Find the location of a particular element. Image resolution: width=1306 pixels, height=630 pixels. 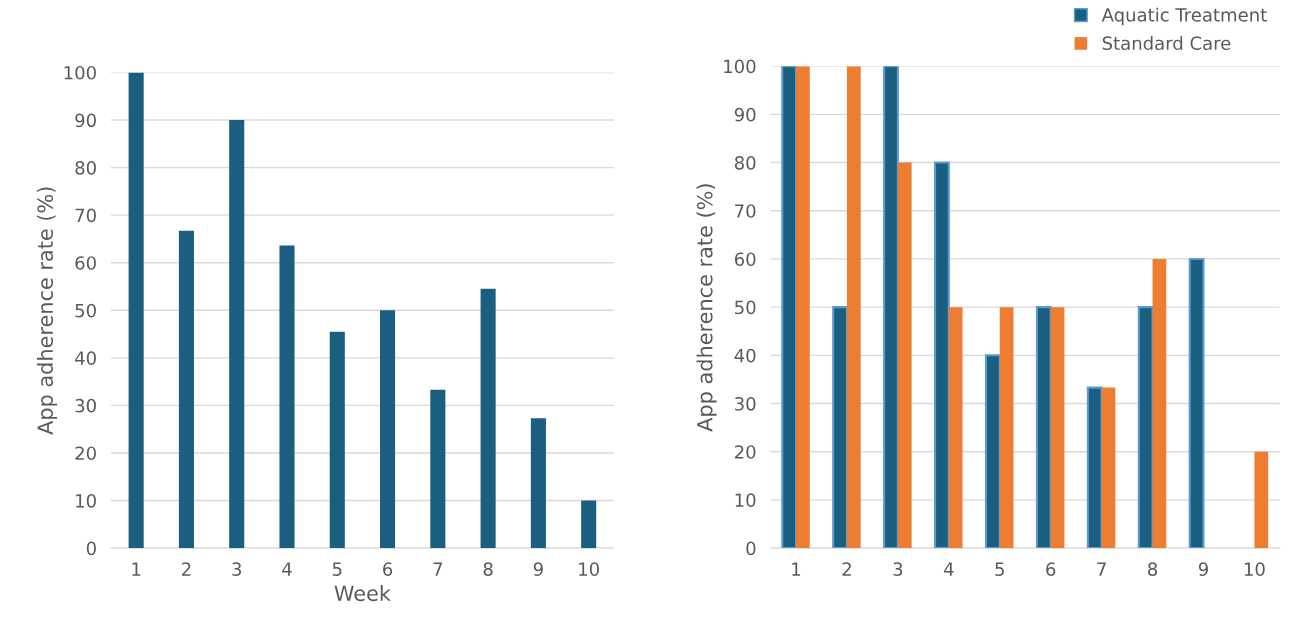

x-axis-title: Week is located at coordinates (362, 593).